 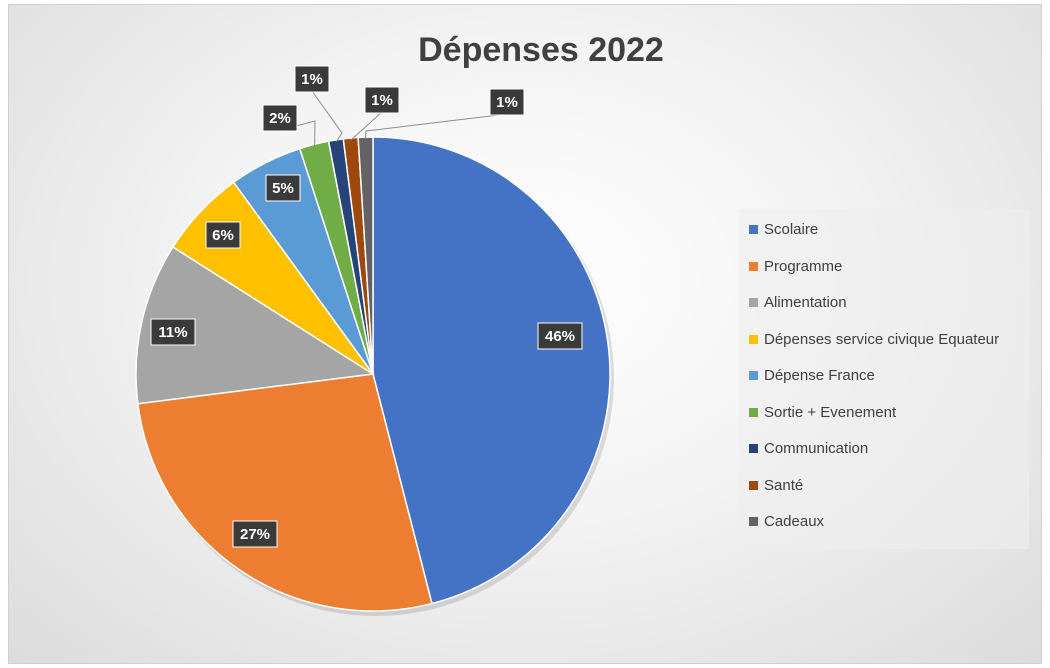 I want to click on data-label: 11%, so click(x=173, y=332).